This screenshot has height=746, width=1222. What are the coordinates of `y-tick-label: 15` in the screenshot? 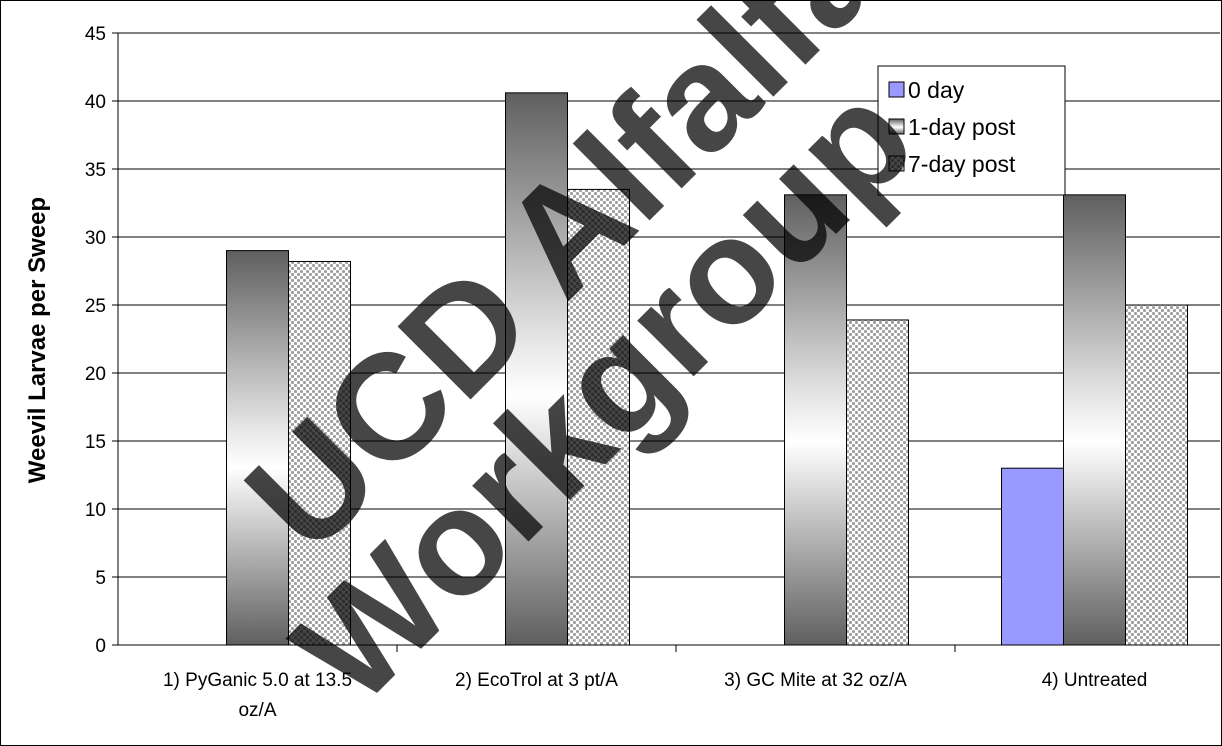 It's located at (95, 442).